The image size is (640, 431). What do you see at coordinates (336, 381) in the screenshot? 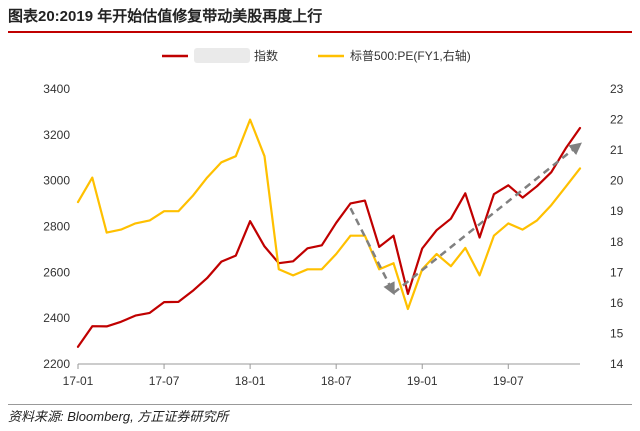
I see `x-tick-label: 18-07` at bounding box center [336, 381].